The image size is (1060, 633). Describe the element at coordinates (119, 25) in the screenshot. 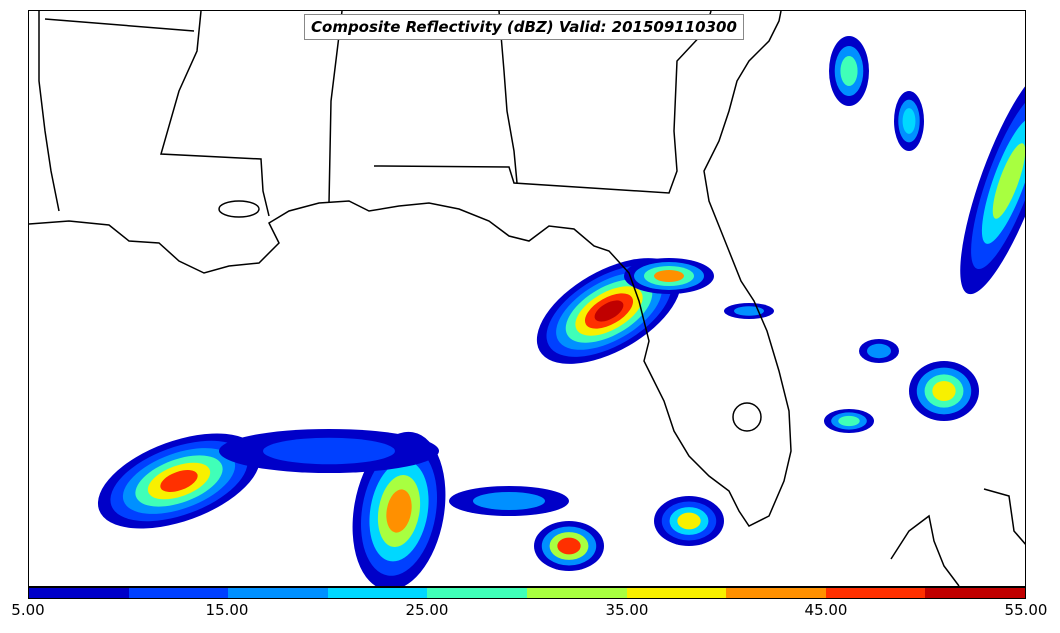

I see `state-border-ms-north` at that location.